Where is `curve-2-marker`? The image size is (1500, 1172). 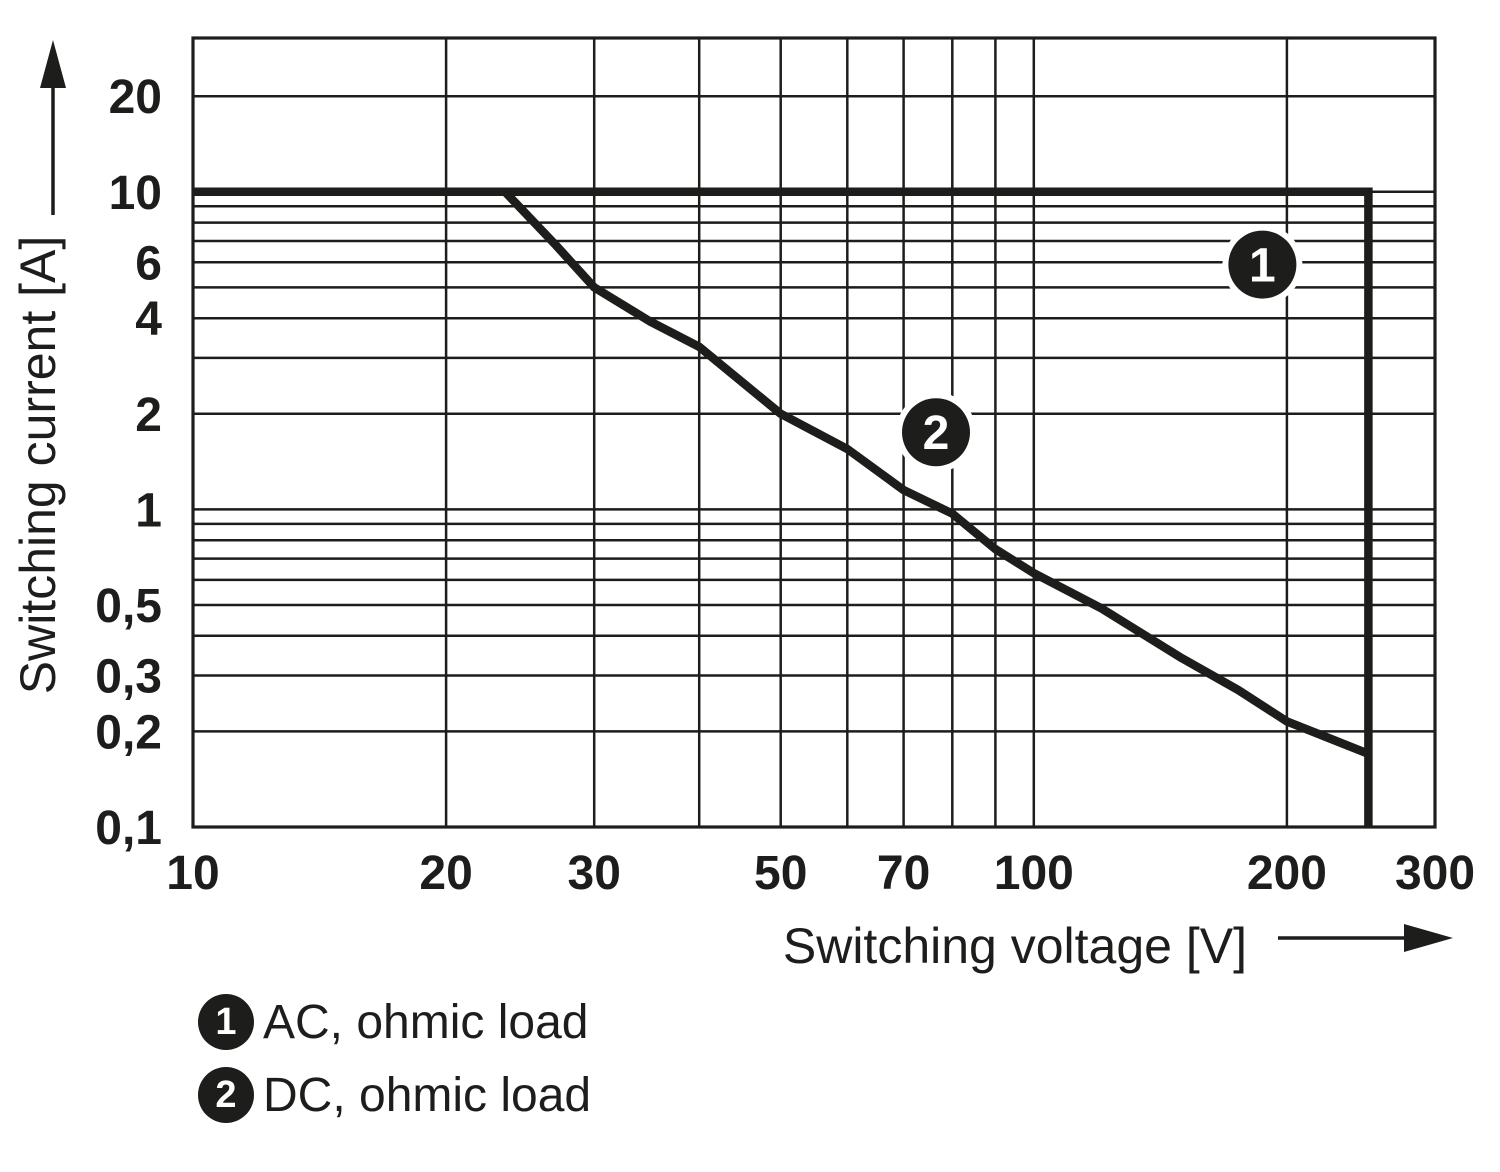 curve-2-marker is located at coordinates (936, 432).